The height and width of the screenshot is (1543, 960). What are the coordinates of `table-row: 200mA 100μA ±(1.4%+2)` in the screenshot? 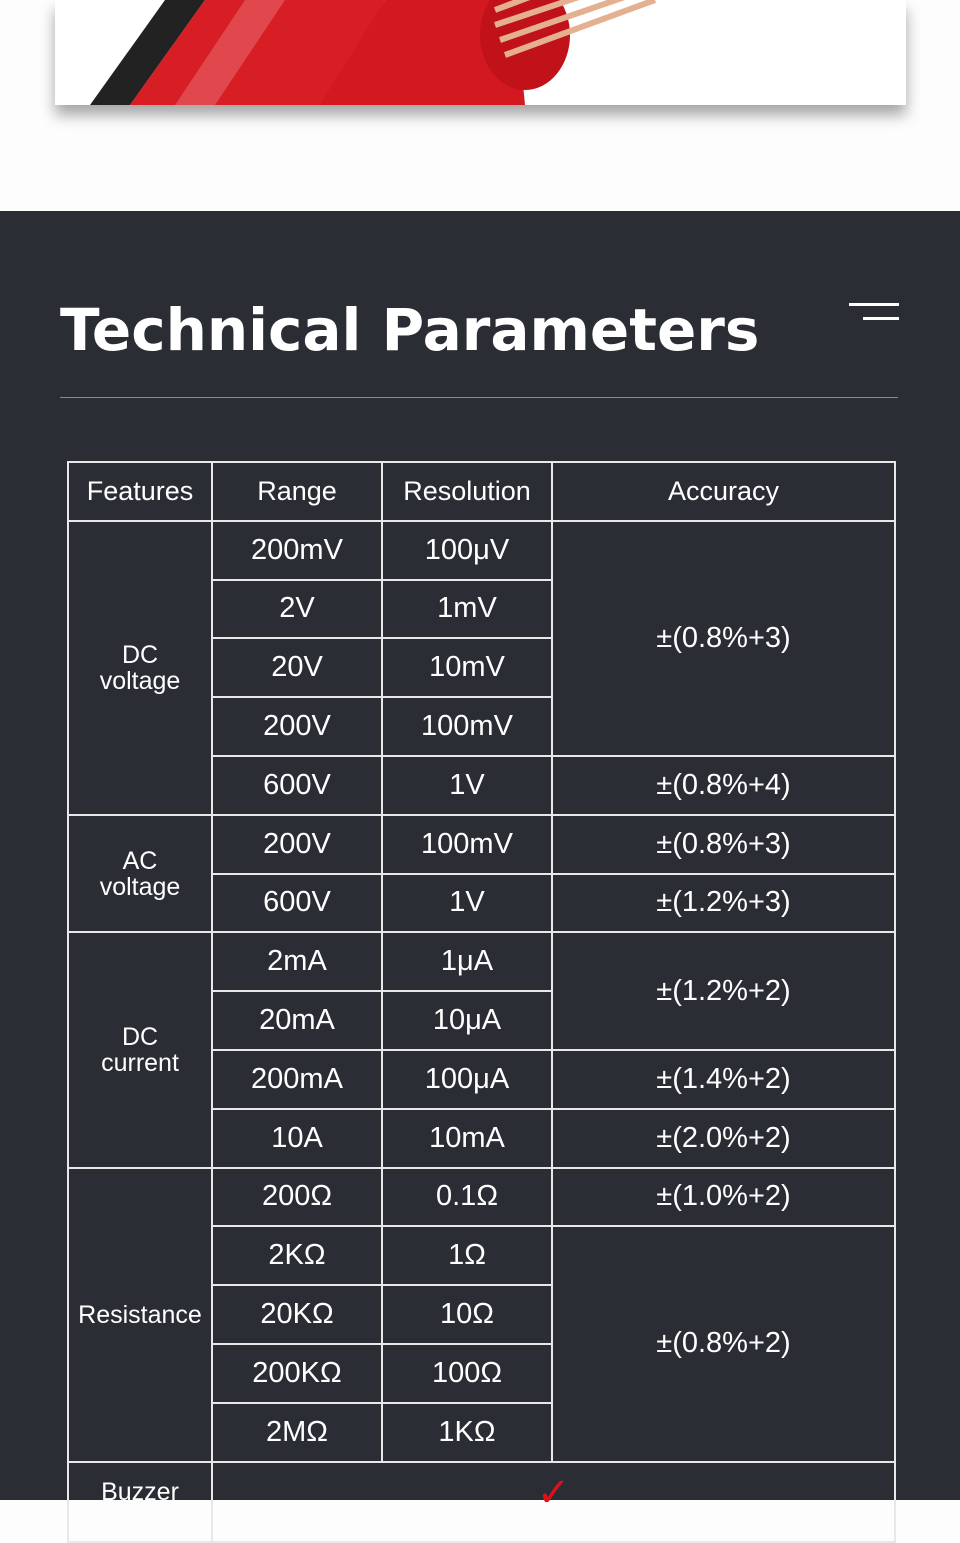 It's located at (482, 1079).